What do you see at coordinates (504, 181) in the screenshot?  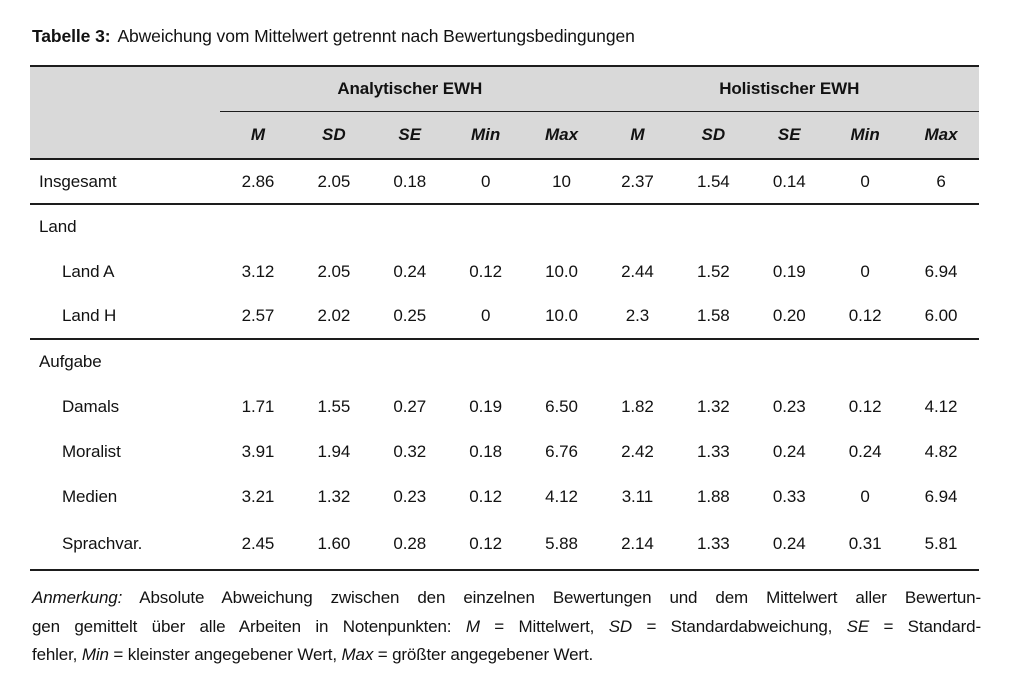 I see `table-row: Insgesamt 2.86 2.05 0.18 0 10 2.37 1.54 0.14 0 6` at bounding box center [504, 181].